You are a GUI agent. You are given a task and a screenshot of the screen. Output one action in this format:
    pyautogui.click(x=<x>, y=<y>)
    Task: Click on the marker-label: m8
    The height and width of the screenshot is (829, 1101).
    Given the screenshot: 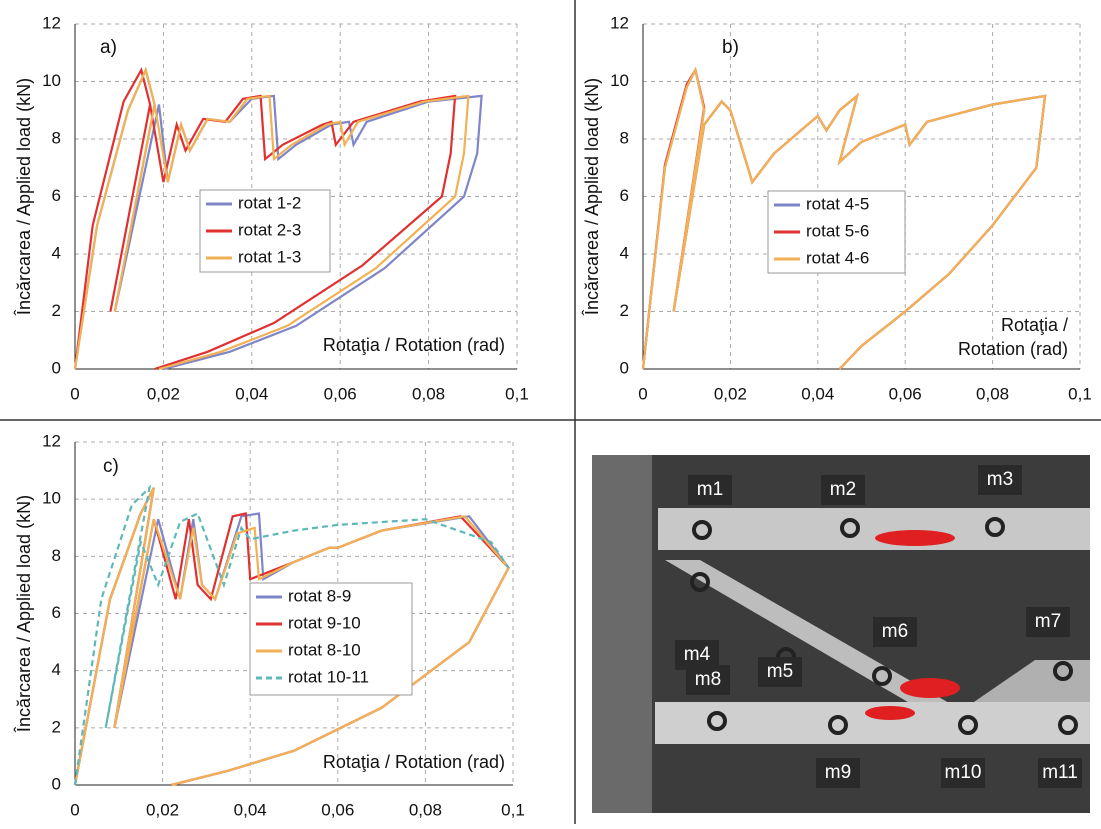 What is the action you would take?
    pyautogui.click(x=708, y=679)
    